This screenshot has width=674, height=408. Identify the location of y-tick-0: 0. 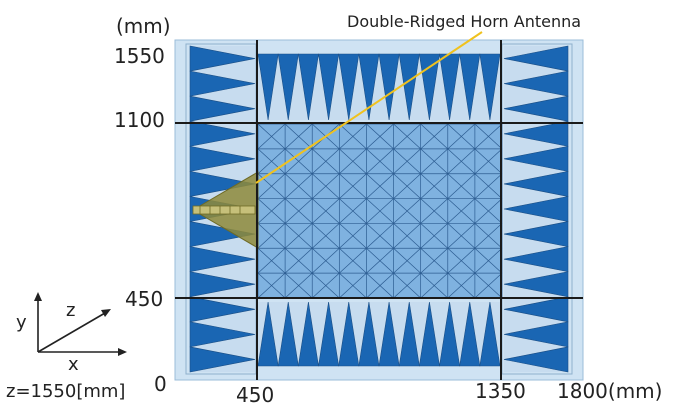
(160, 384).